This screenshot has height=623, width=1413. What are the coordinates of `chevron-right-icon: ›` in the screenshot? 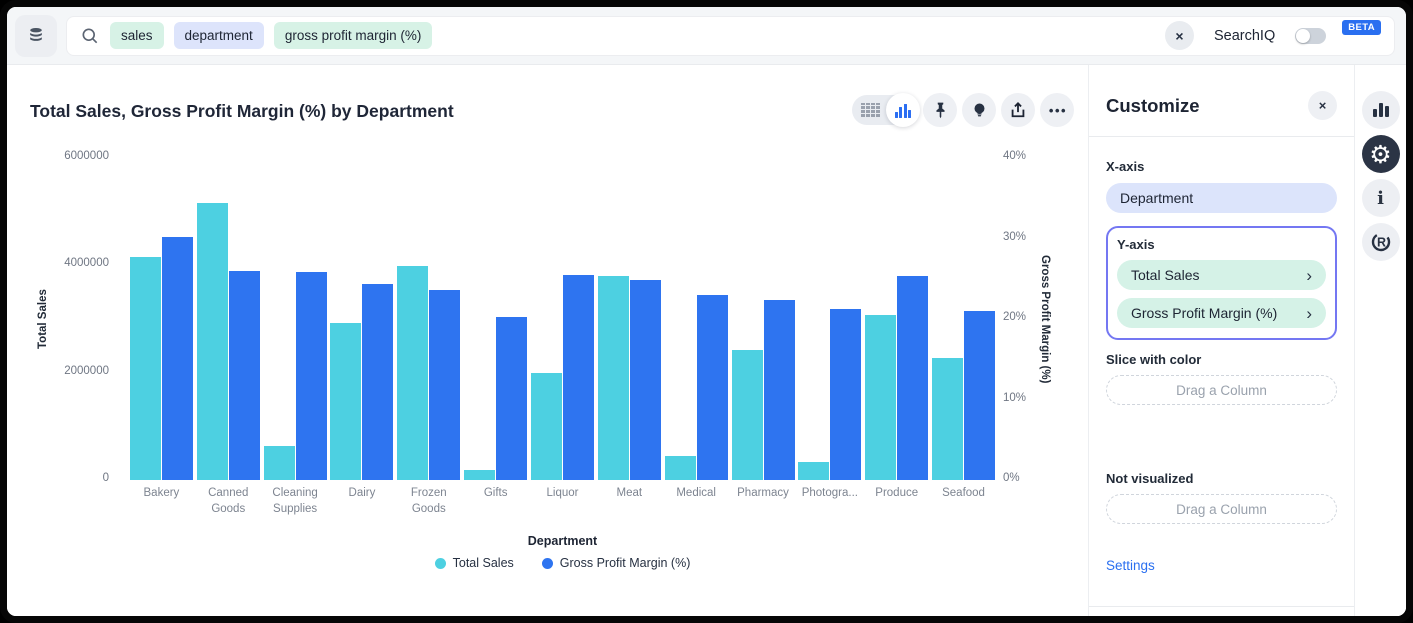 It's located at (1309, 313).